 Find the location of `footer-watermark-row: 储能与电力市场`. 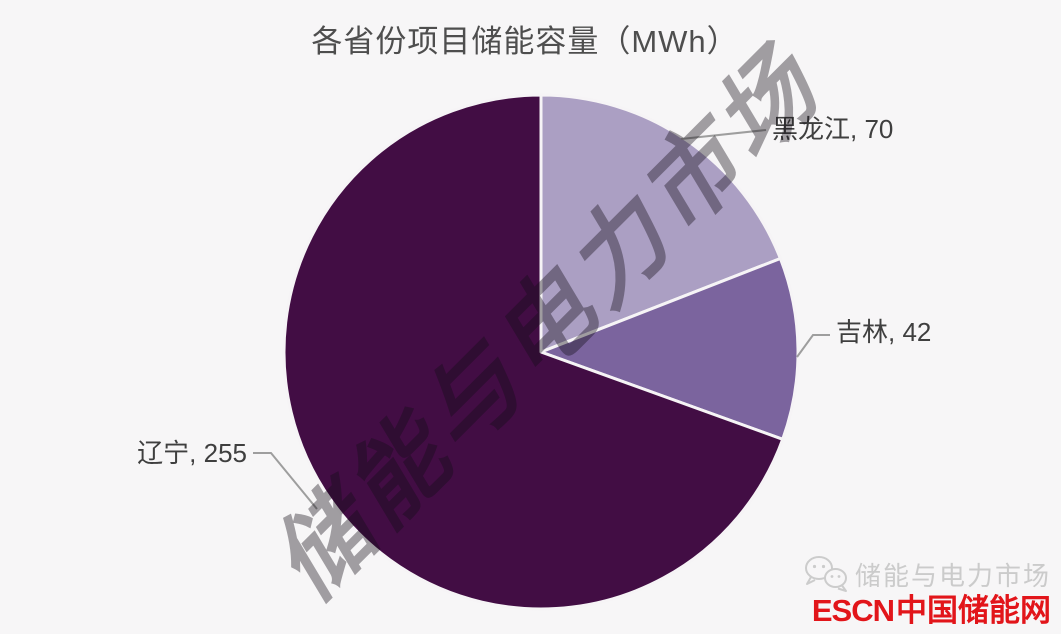

footer-watermark-row: 储能与电力市场 is located at coordinates (926, 574).